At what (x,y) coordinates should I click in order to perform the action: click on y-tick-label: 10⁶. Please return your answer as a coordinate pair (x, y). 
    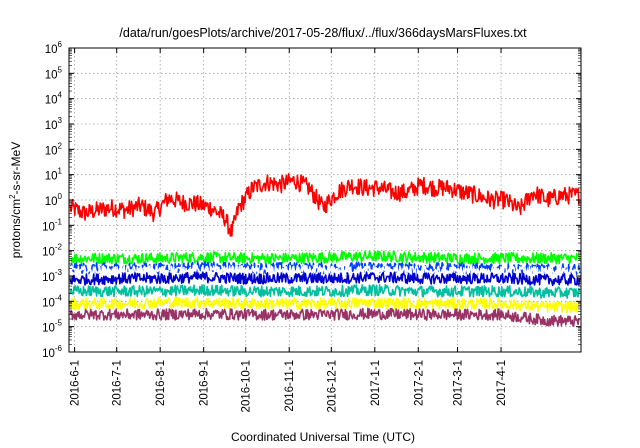
    Looking at the image, I should click on (54, 48).